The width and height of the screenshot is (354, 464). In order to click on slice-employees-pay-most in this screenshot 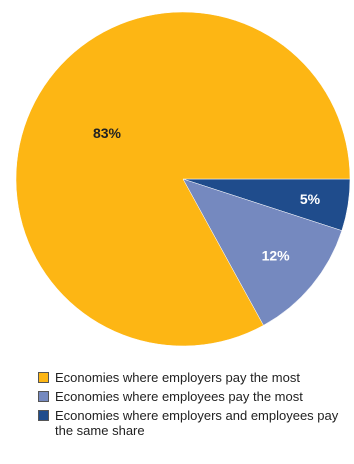, I will do `click(262, 252)`.